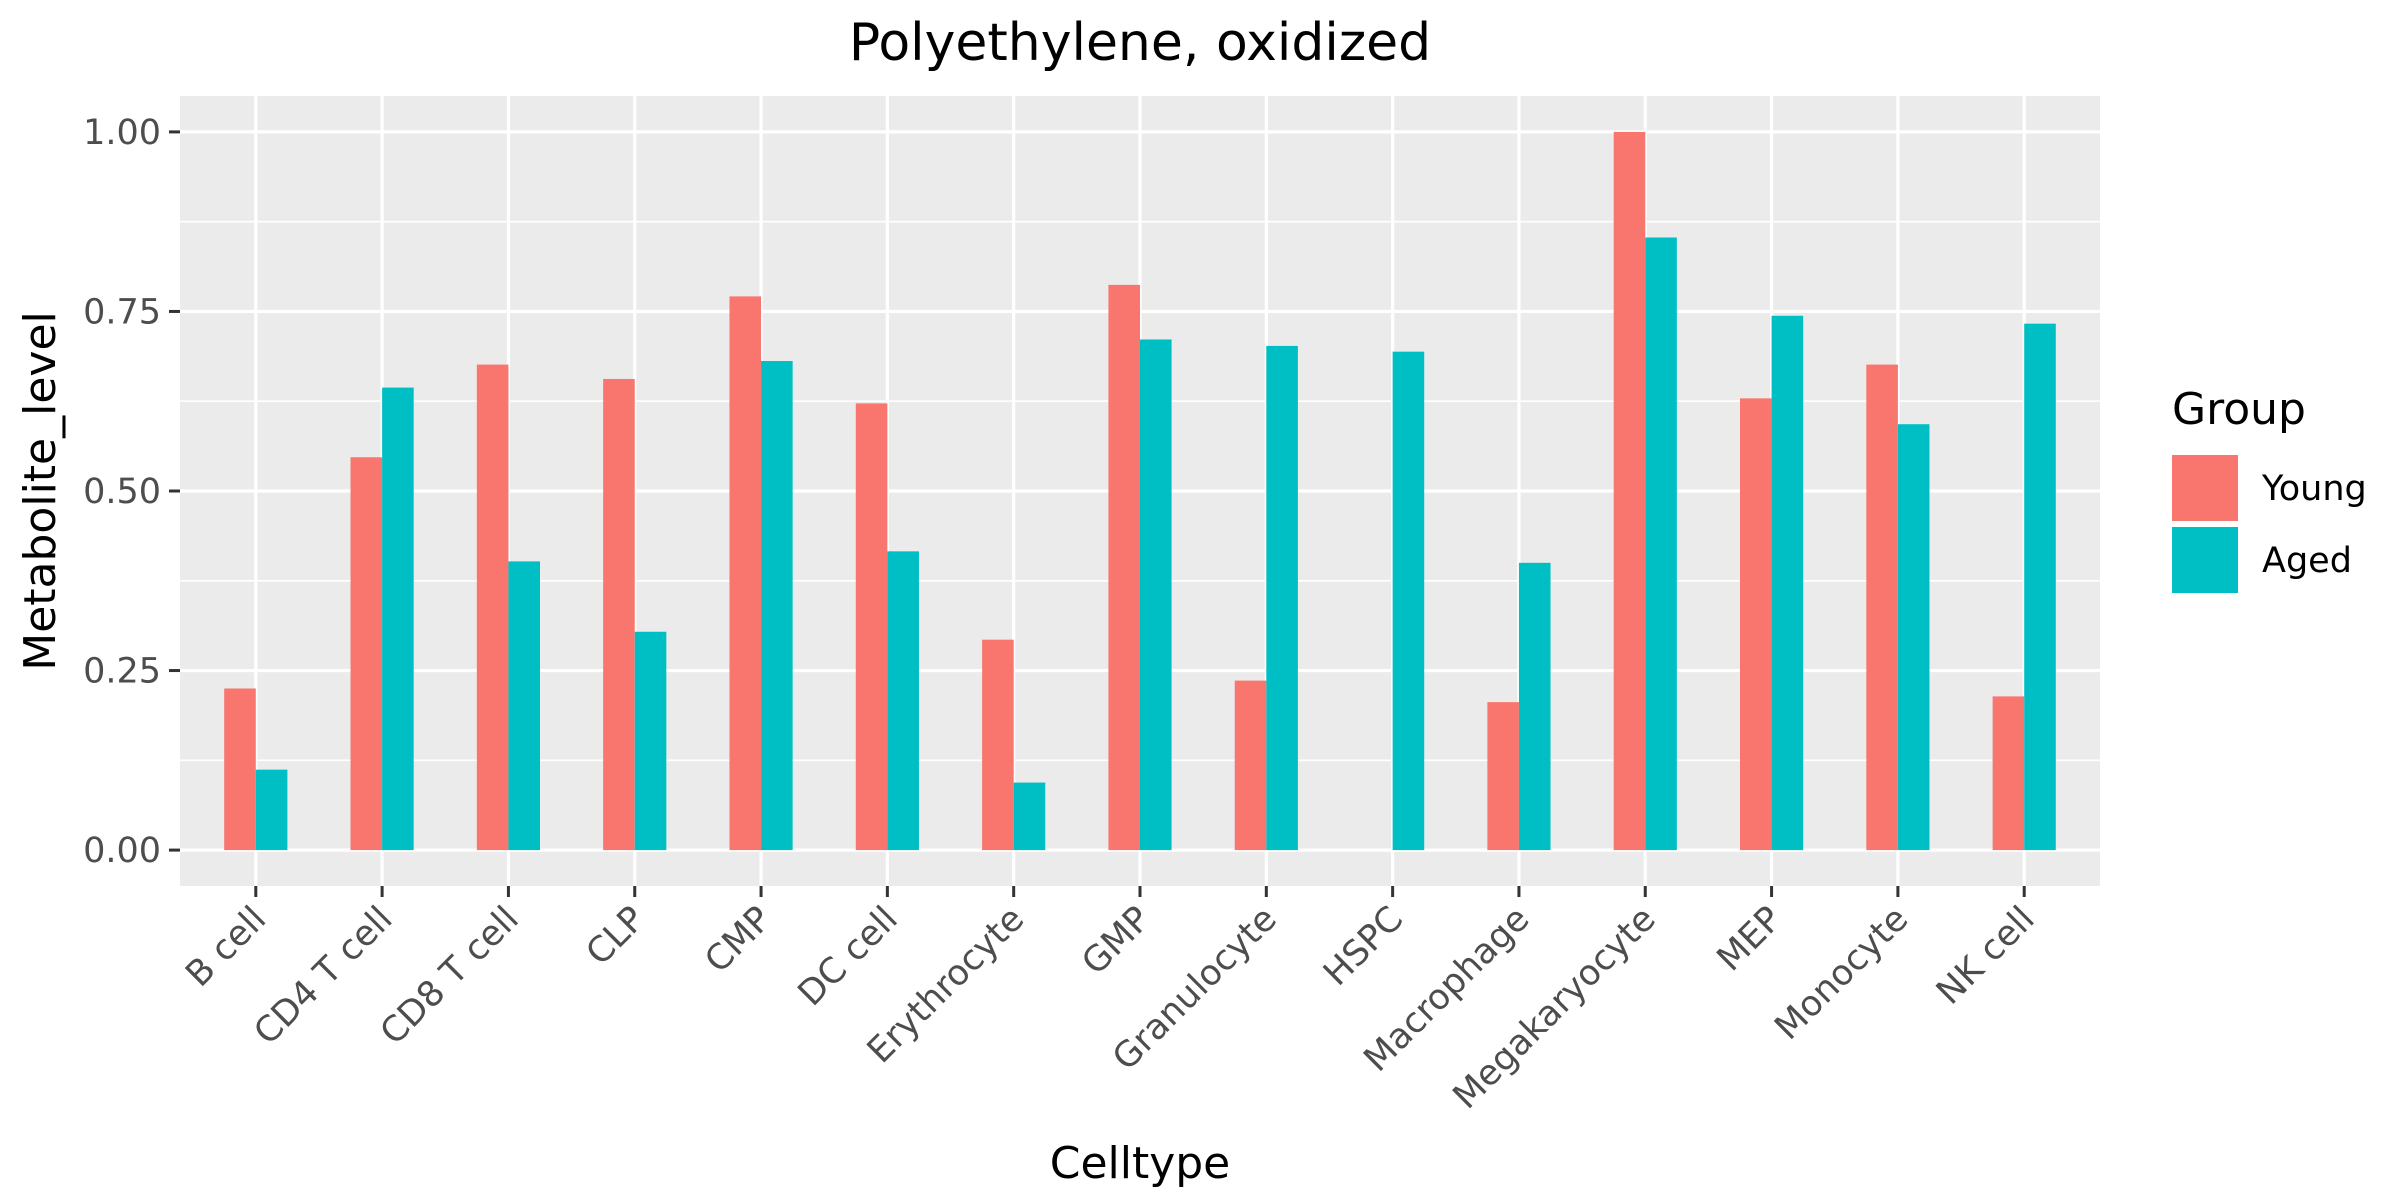 The image size is (2400, 1200). Describe the element at coordinates (122, 672) in the screenshot. I see `y-tick-label: 0.25` at that location.